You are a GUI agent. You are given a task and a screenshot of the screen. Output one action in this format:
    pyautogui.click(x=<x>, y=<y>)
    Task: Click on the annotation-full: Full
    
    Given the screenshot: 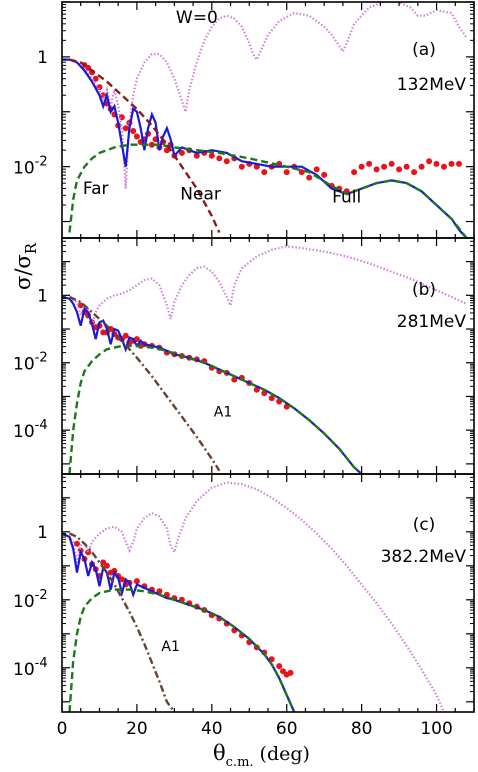 What is the action you would take?
    pyautogui.click(x=346, y=197)
    